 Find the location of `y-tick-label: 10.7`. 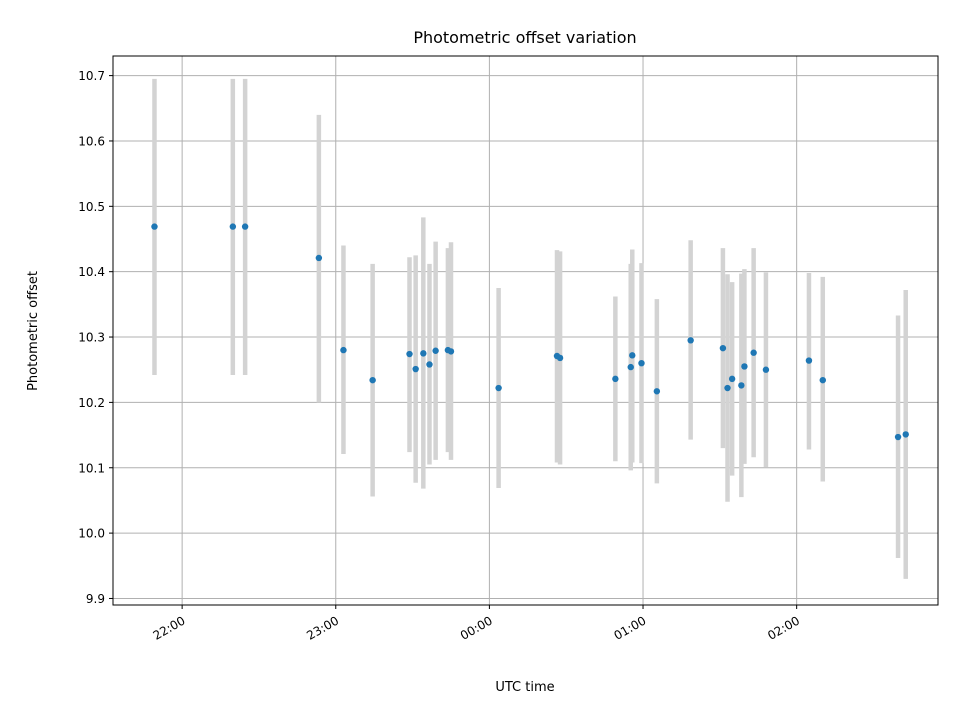

y-tick-label: 10.7 is located at coordinates (91, 76).